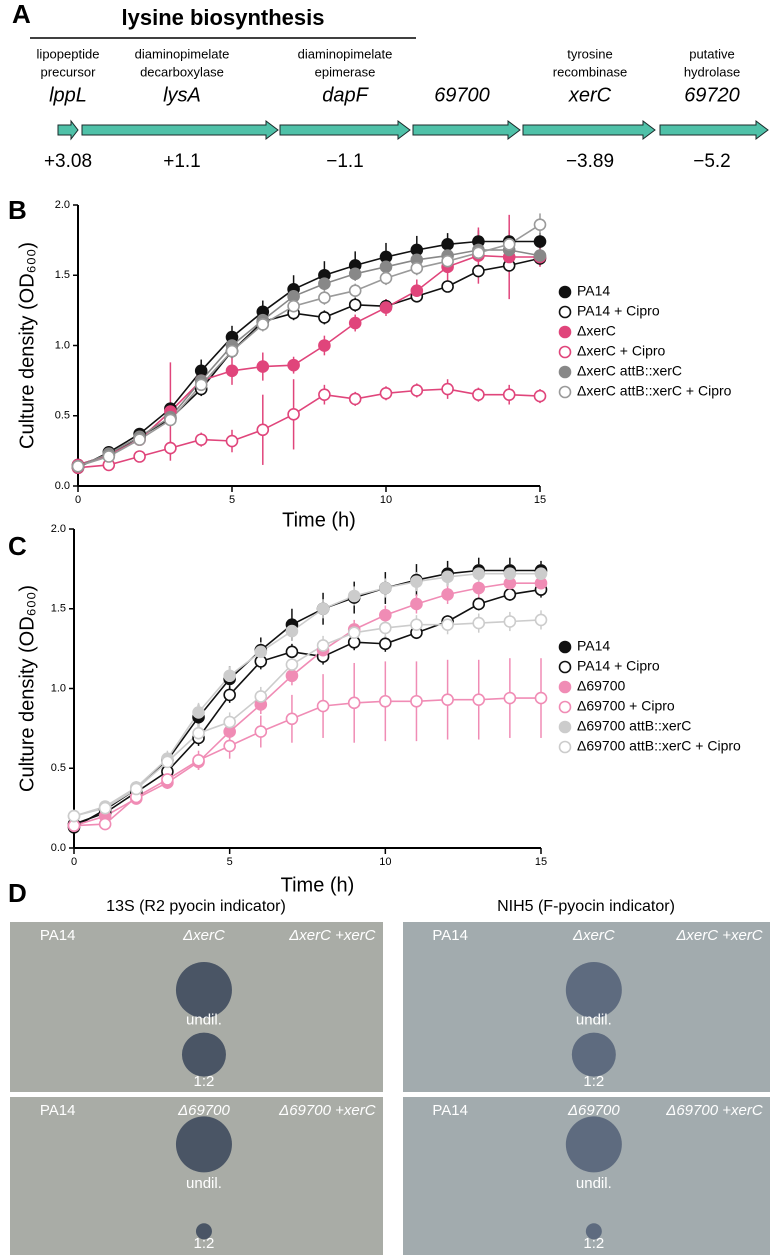 The image size is (778, 1258). Describe the element at coordinates (345, 161) in the screenshot. I see `fold-change: −1.1` at that location.